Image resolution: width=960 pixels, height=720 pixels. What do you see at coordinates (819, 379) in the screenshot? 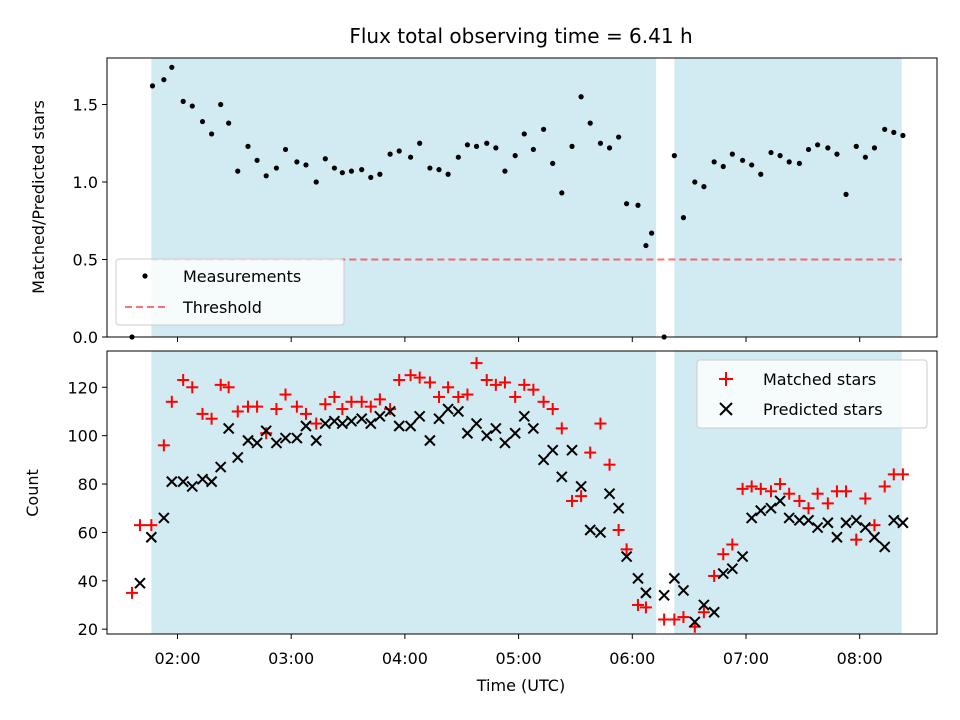
I see `legend-matched-label: Matched stars` at bounding box center [819, 379].